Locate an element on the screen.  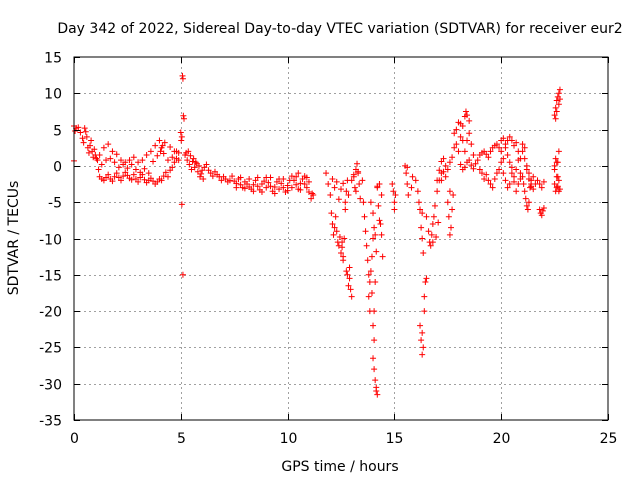
y-tick-label: -35 is located at coordinates (50, 422).